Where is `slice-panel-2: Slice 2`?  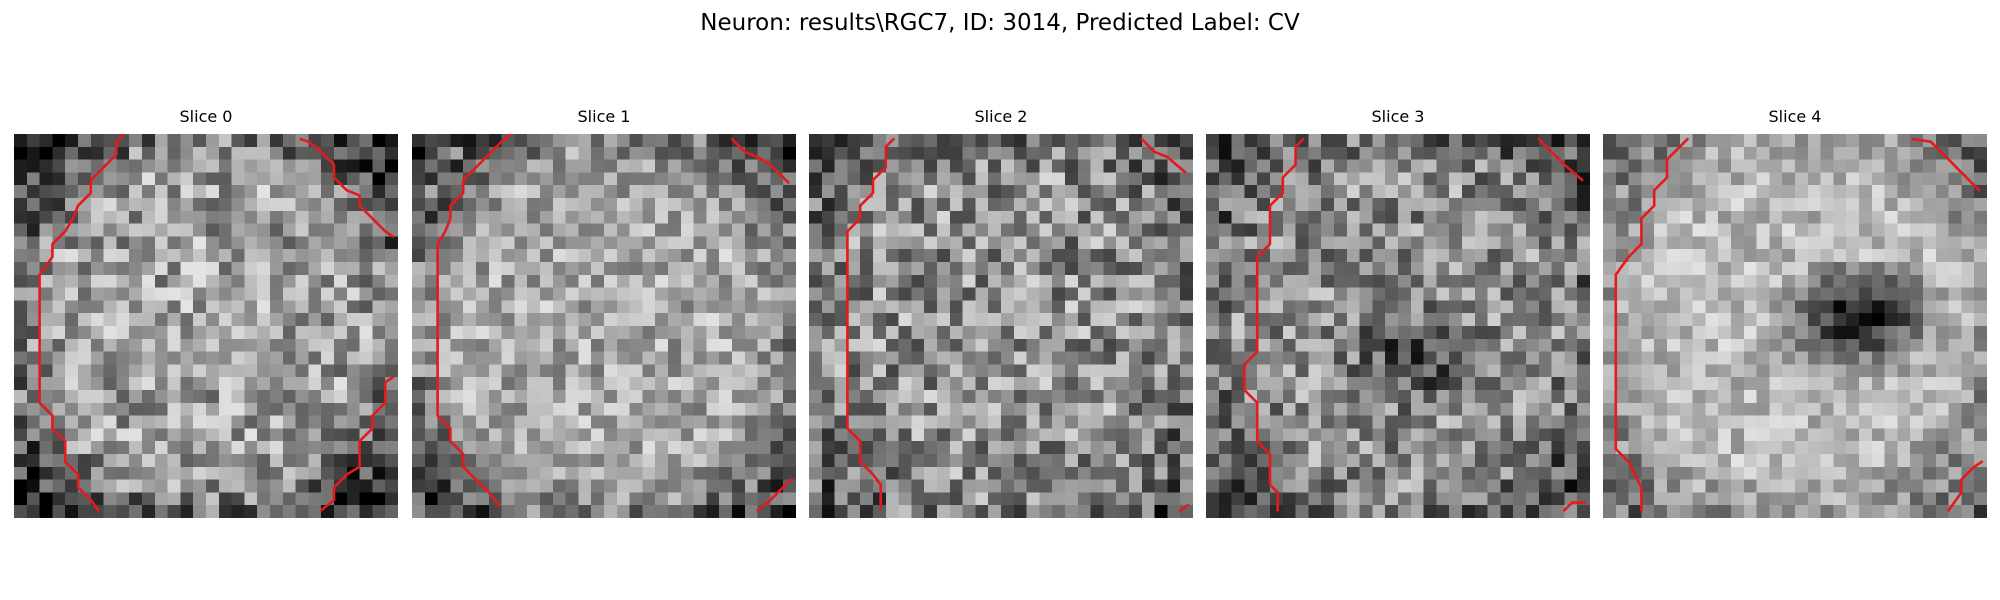
slice-panel-2: Slice 2 is located at coordinates (1001, 310).